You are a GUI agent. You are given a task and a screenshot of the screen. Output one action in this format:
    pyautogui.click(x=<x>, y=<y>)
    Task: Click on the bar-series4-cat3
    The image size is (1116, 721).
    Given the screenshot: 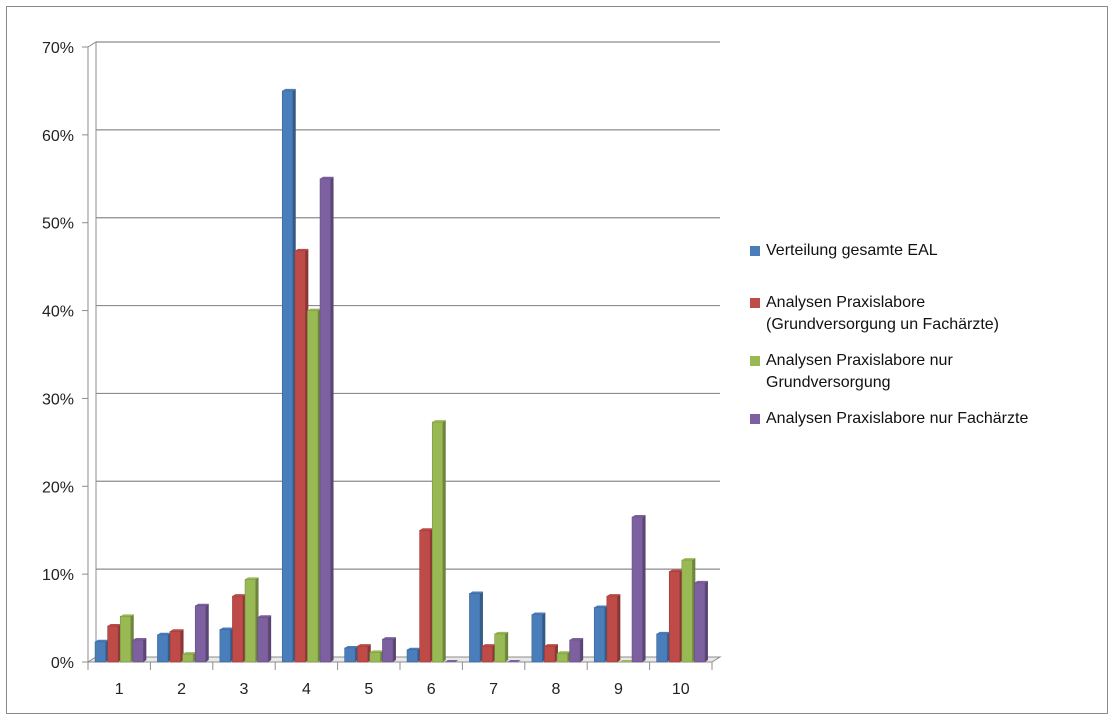 What is the action you would take?
    pyautogui.click(x=264, y=639)
    